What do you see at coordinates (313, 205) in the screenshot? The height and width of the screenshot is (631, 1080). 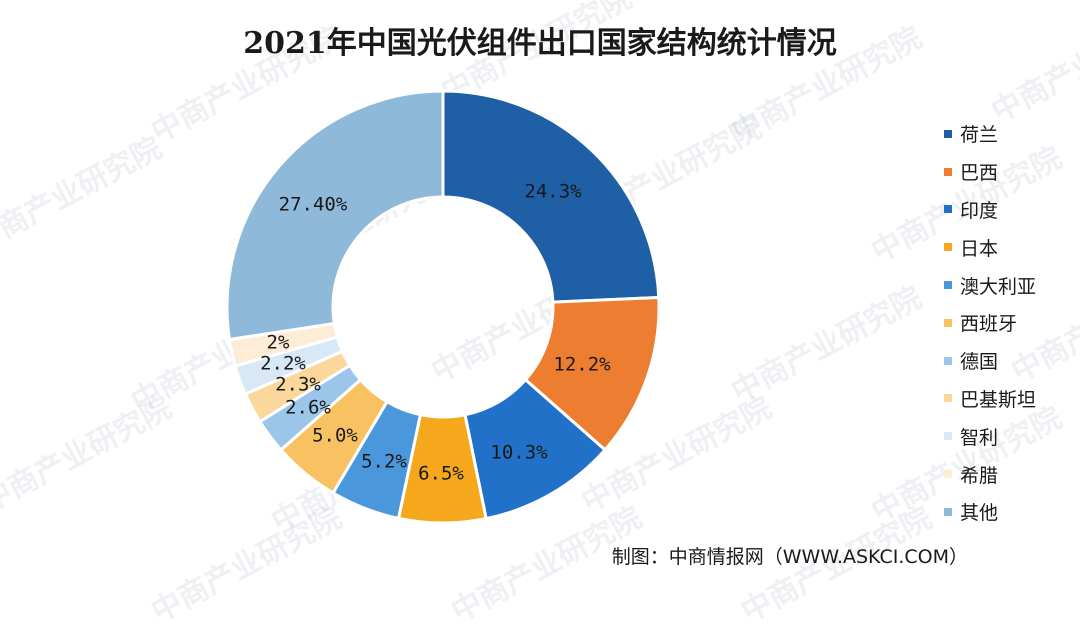 I see `slice-label-11: 27.40%` at bounding box center [313, 205].